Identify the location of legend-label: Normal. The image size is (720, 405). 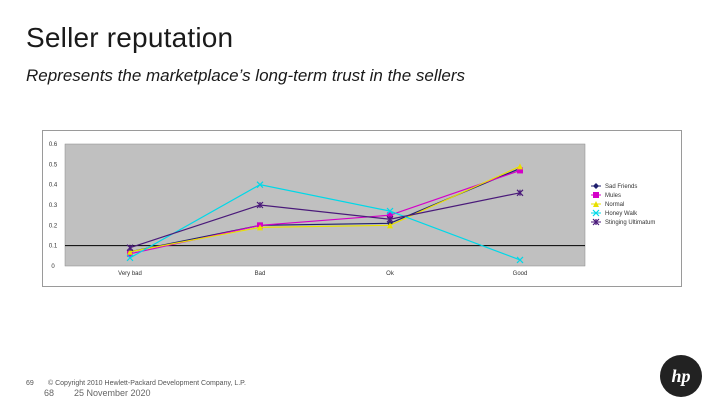
(614, 205).